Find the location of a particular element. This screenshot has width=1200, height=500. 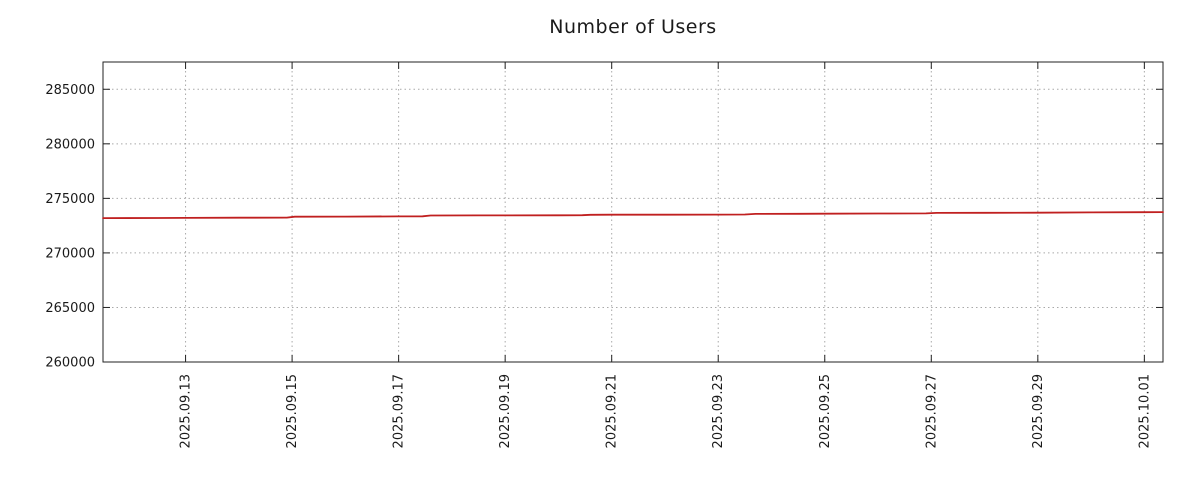

x-tick-label: 2025.09.13 is located at coordinates (186, 411).